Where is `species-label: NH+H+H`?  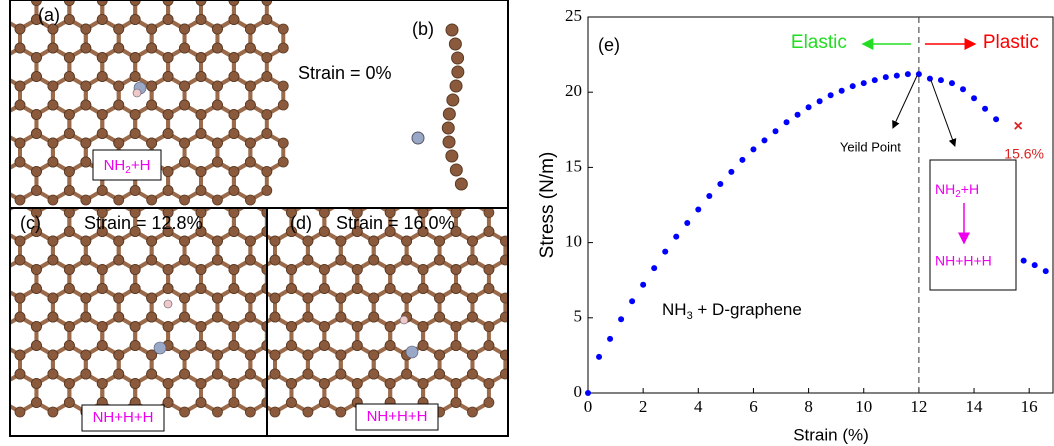
species-label: NH+H+H is located at coordinates (963, 261).